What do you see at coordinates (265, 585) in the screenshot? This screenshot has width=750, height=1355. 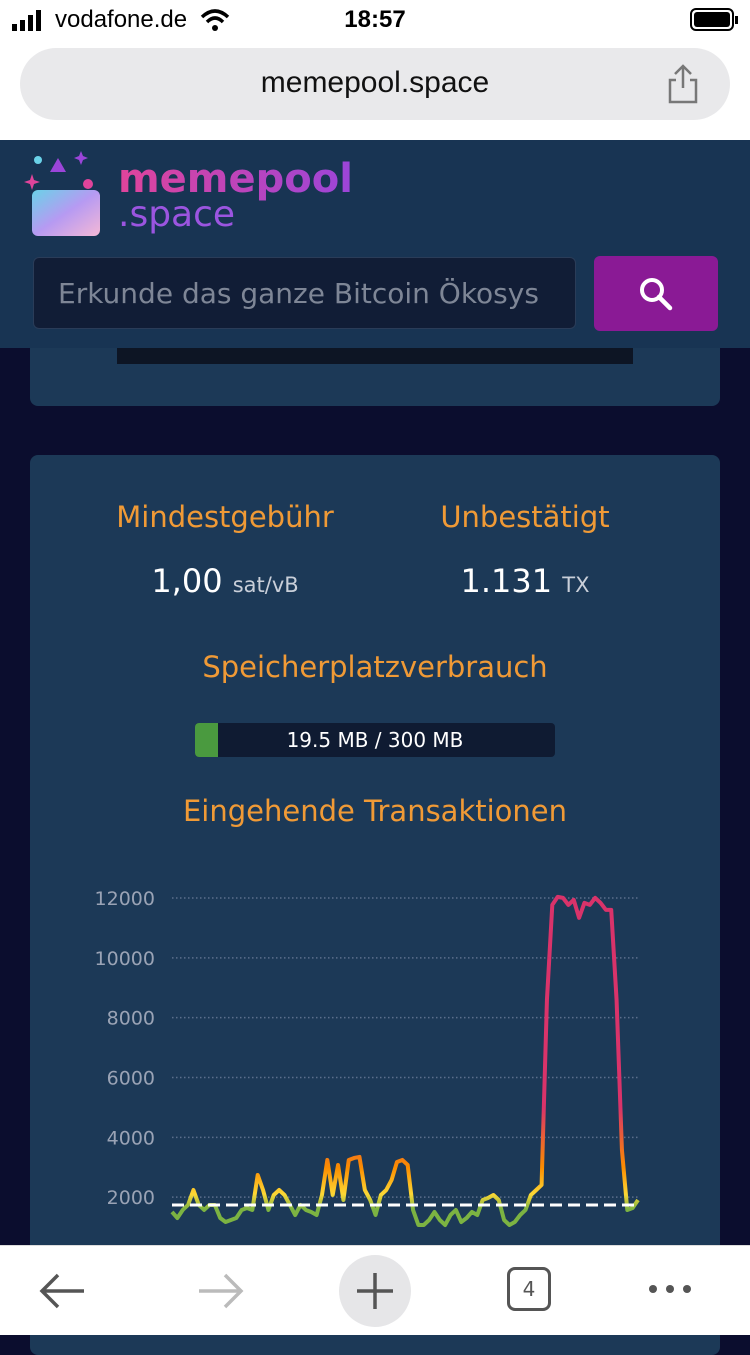 I see `min-fee-unit: sat/vB` at bounding box center [265, 585].